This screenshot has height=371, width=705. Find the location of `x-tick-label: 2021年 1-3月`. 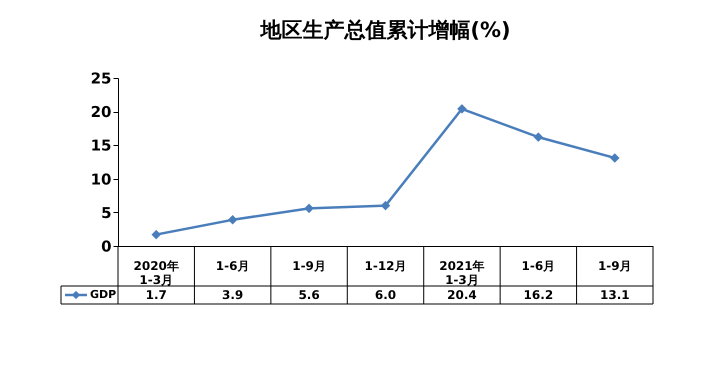

x-tick-label: 2021年 1-3月 is located at coordinates (462, 273).